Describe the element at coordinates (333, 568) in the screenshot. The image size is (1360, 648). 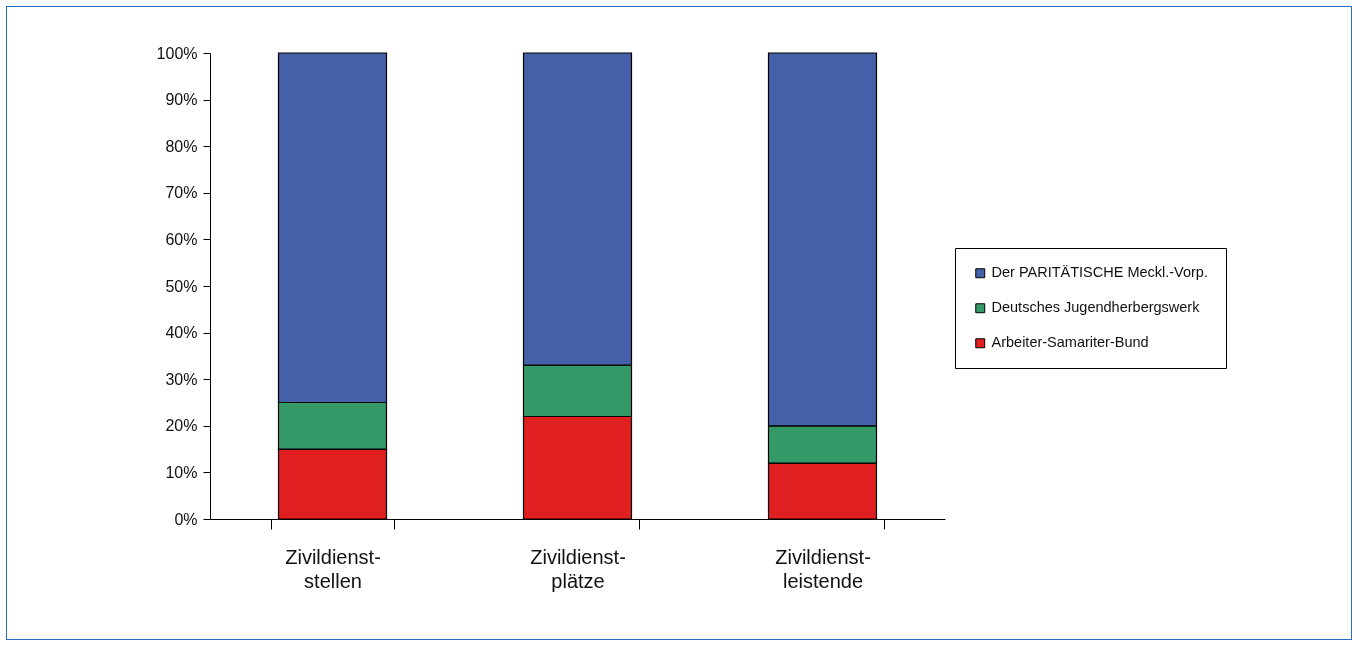
I see `x-tick-label: Zivildienst- stellen` at that location.